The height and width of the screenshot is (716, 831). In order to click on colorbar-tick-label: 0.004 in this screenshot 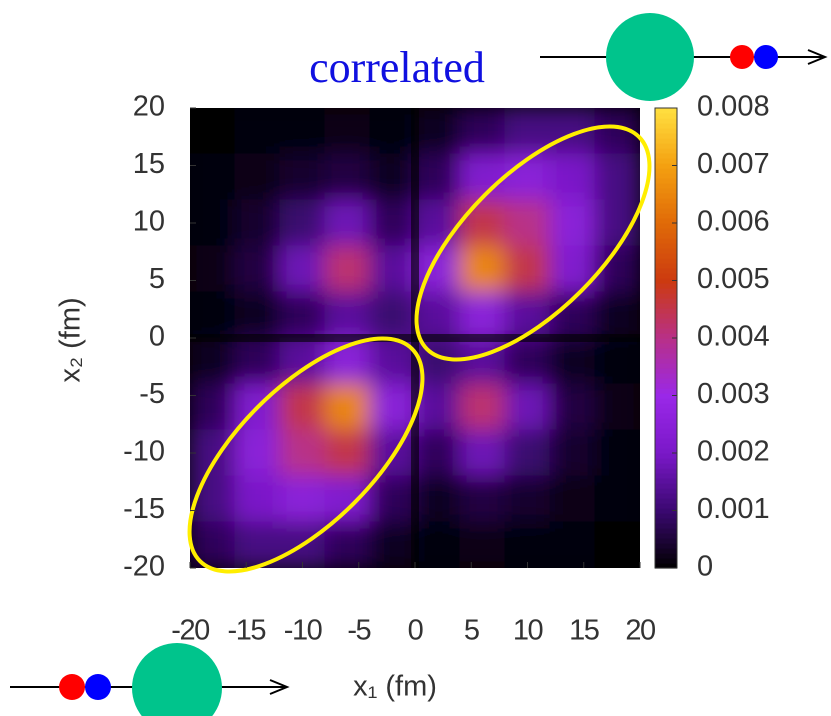, I will do `click(733, 337)`.